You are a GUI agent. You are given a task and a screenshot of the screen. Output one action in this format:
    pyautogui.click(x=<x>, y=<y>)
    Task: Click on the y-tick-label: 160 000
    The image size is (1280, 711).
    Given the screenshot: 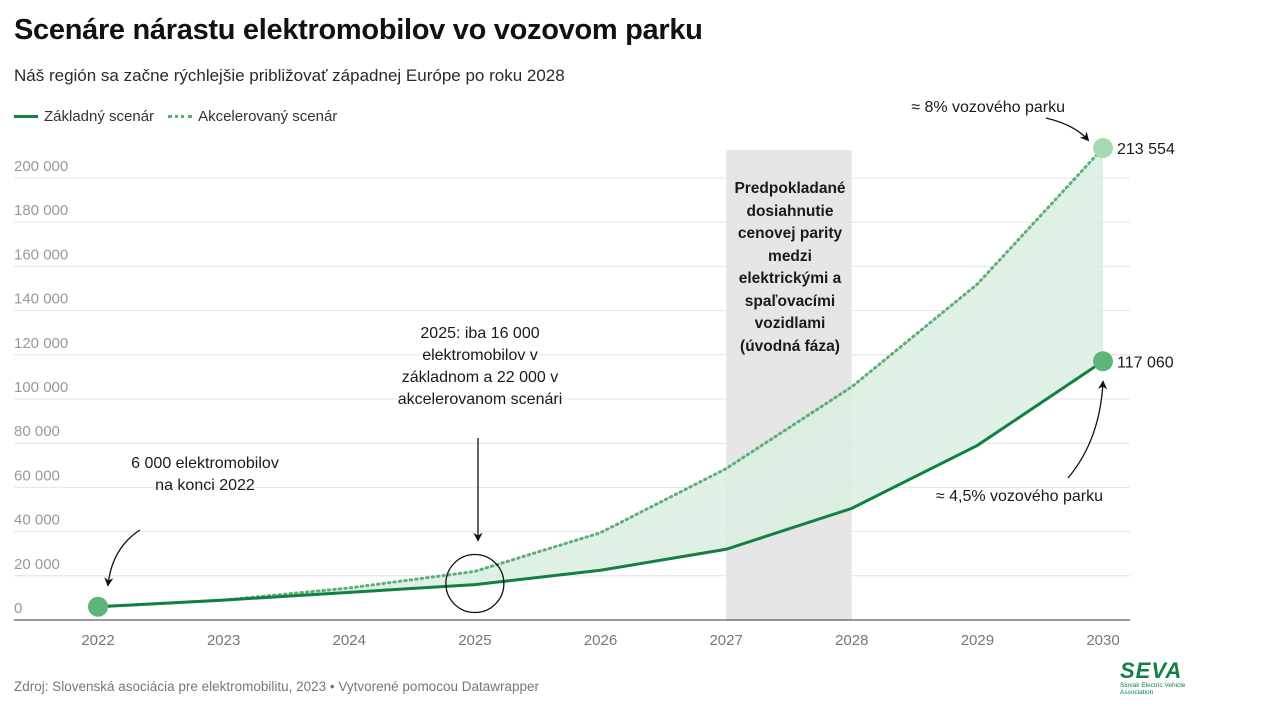 What is the action you would take?
    pyautogui.click(x=41, y=254)
    